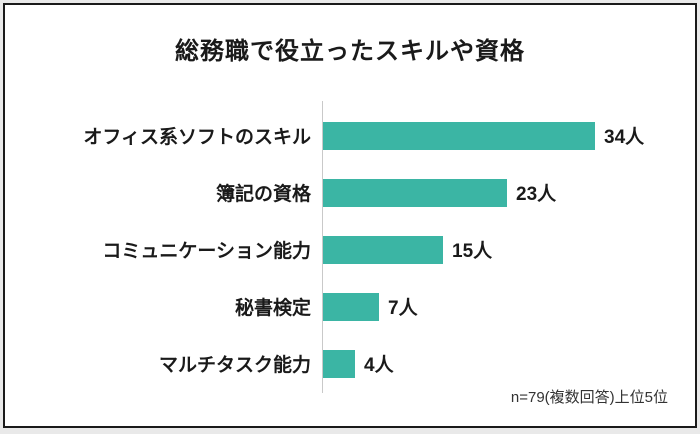  I want to click on sample-size-note: n=79(複数回答)上位5位, so click(589, 397).